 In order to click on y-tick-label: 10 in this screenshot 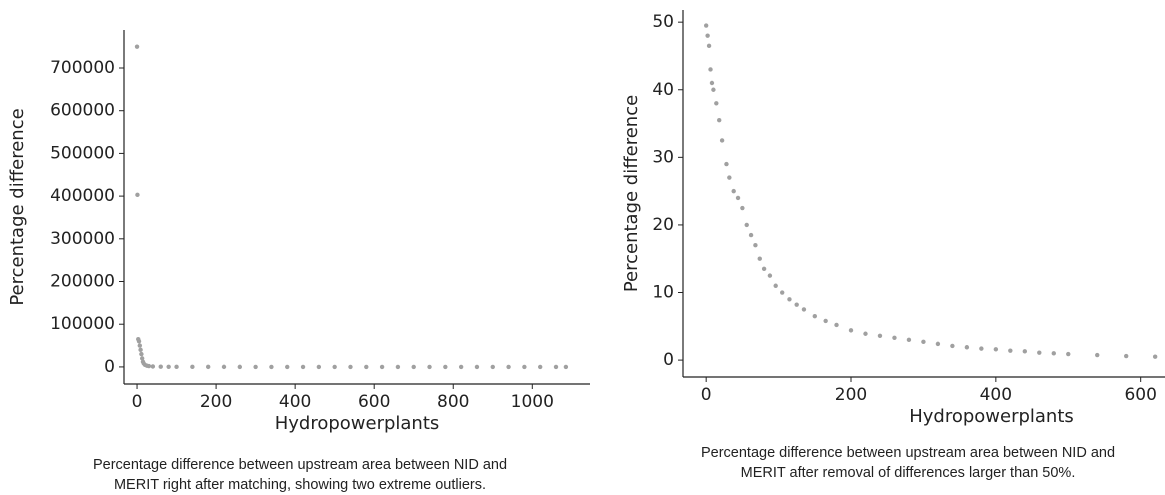, I will do `click(663, 293)`.